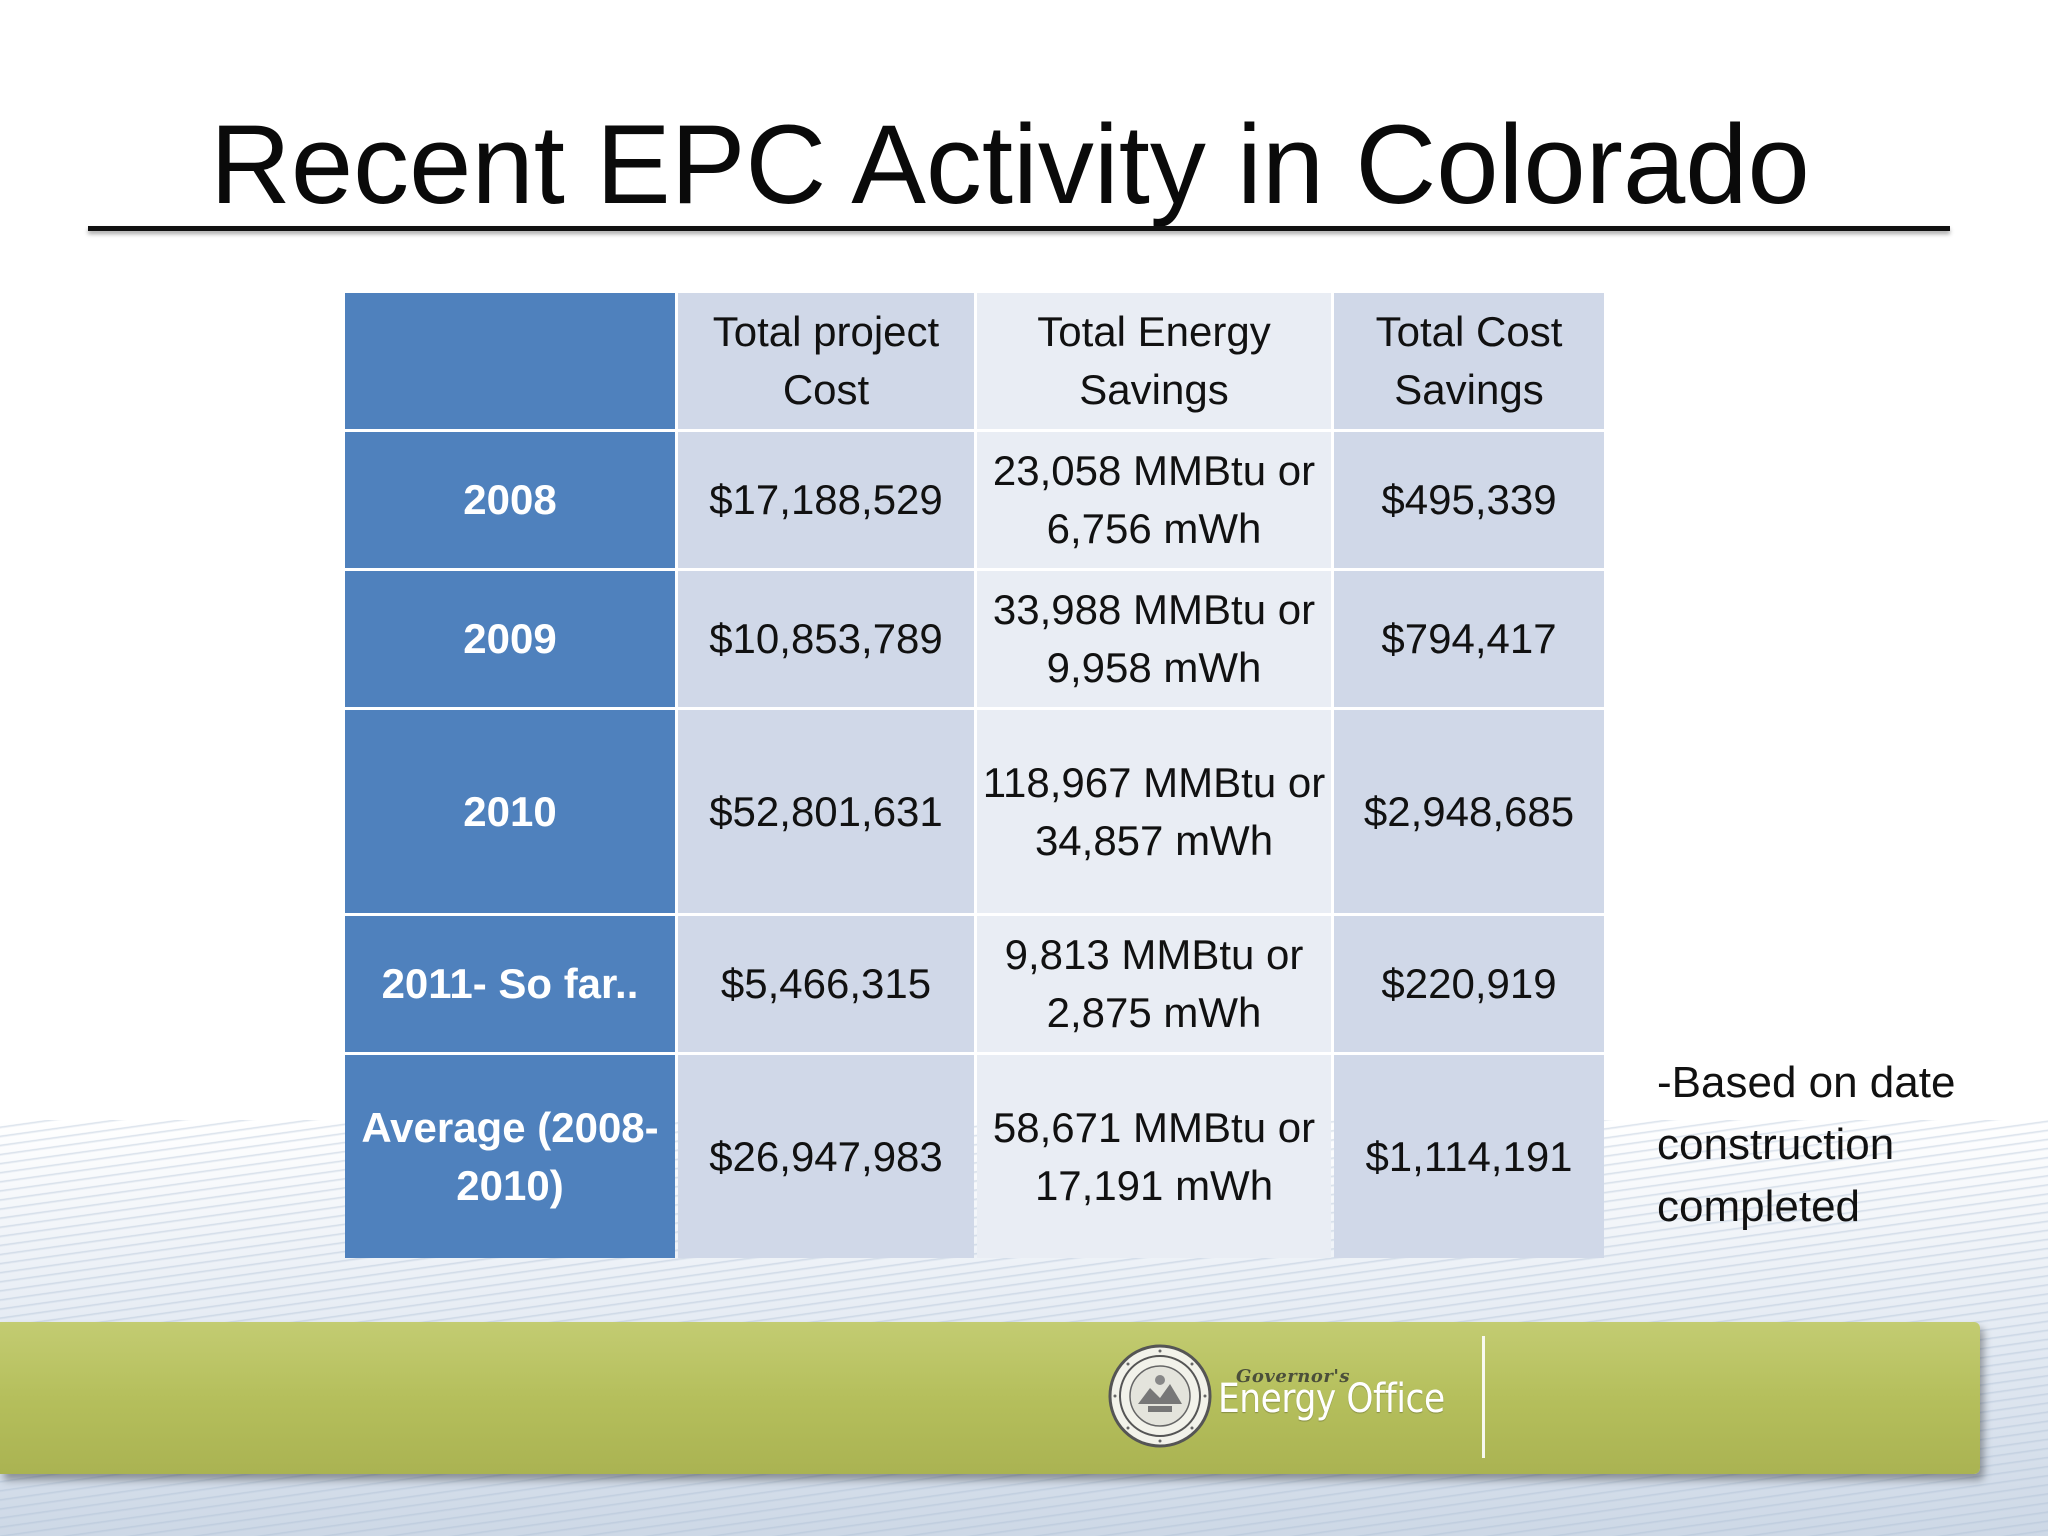 The height and width of the screenshot is (1536, 2048). I want to click on row-label: Average (2008-2010), so click(510, 1156).